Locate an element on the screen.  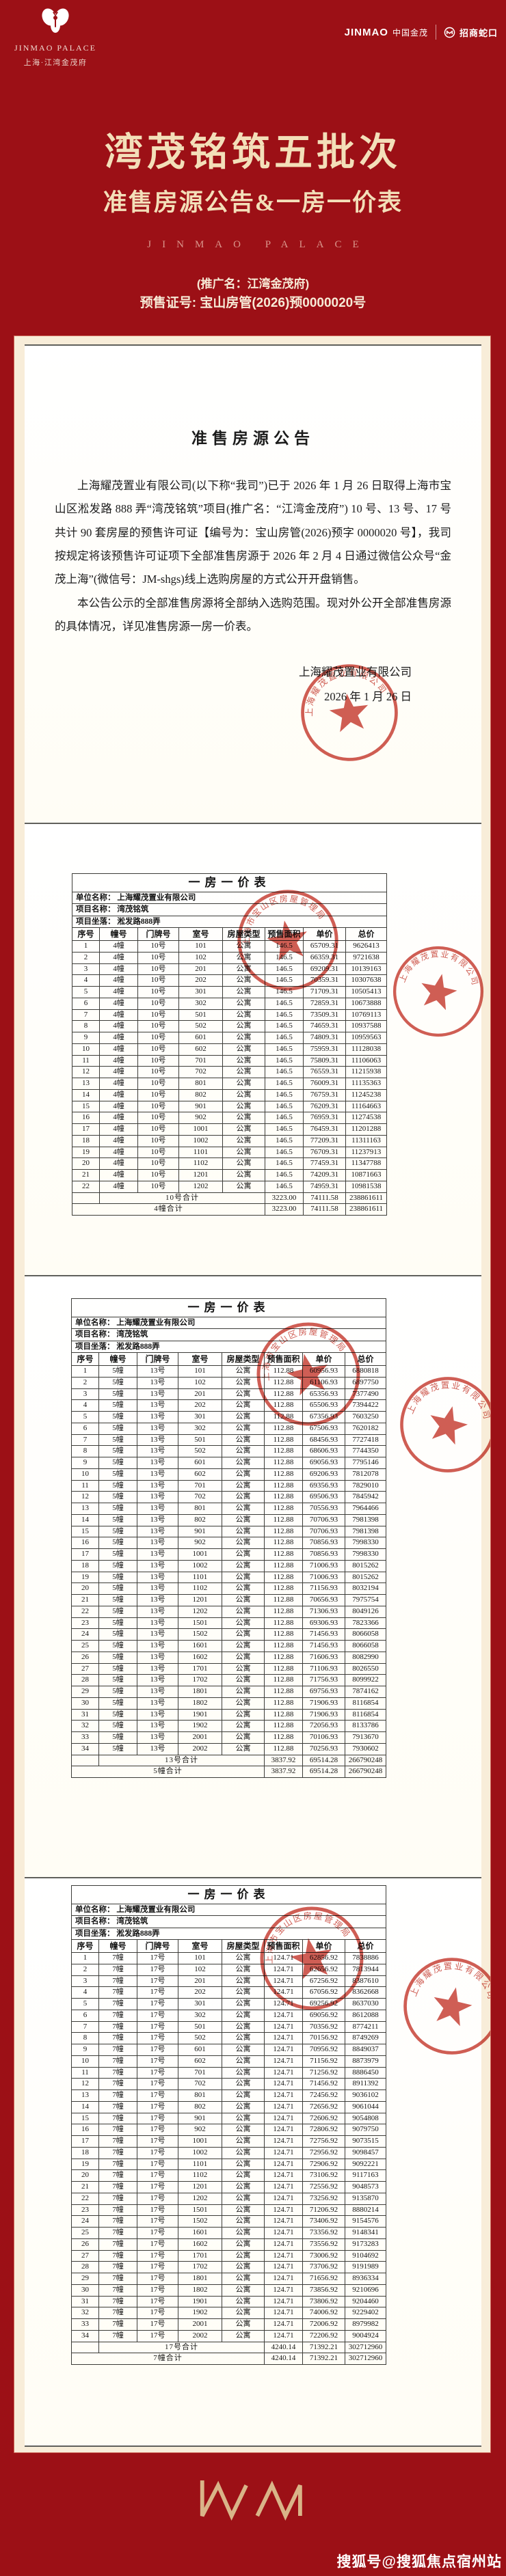
table-cell: 8066058 is located at coordinates (365, 1634).